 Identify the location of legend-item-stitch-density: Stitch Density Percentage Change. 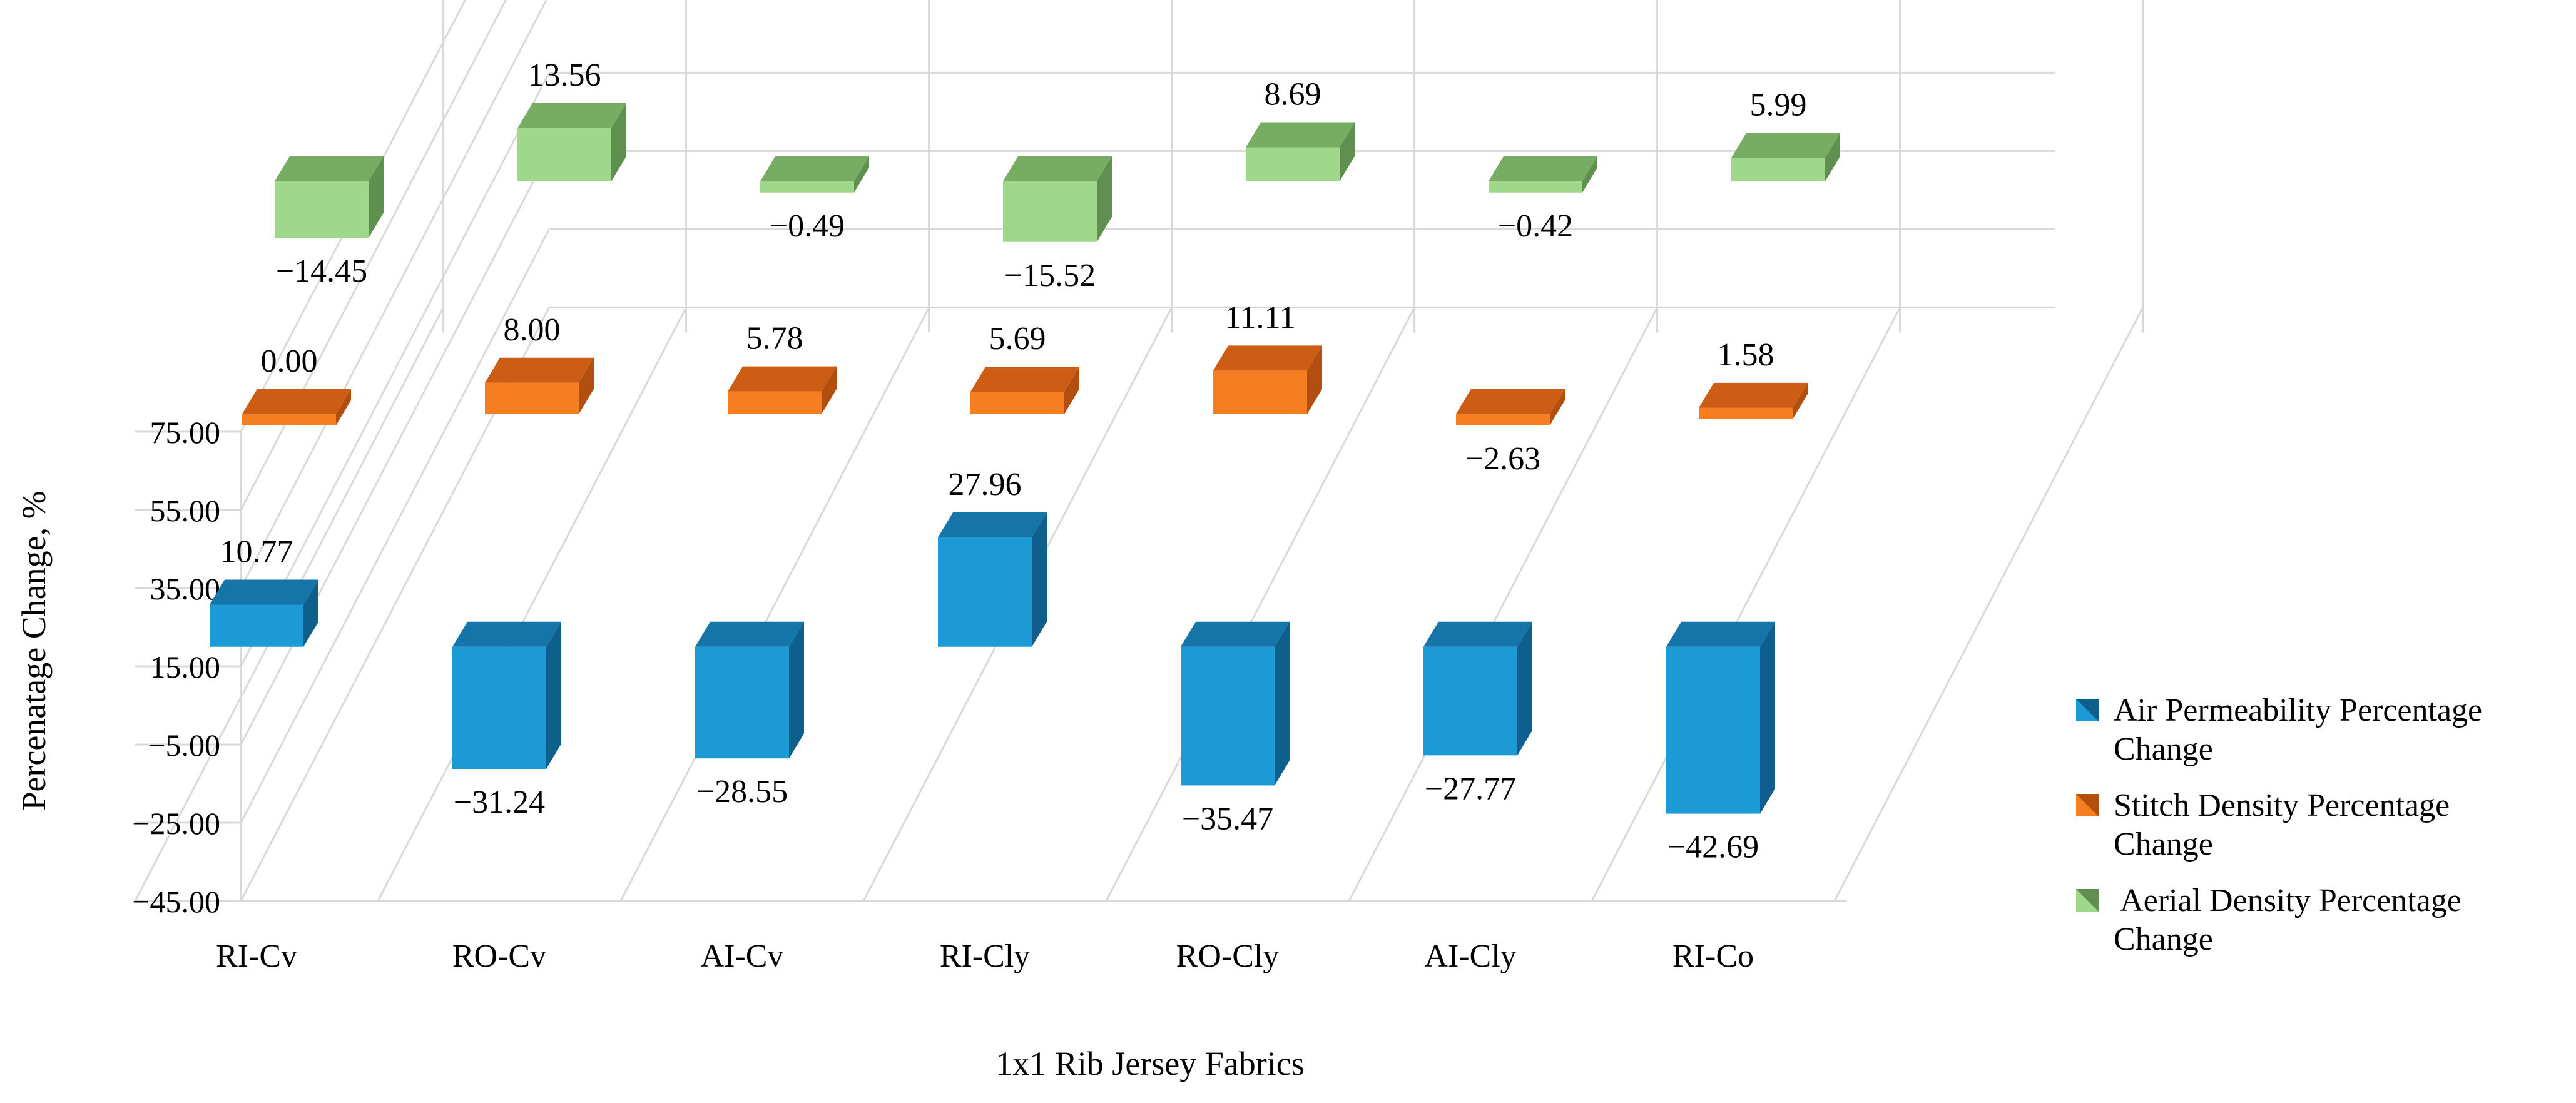
(2315, 825).